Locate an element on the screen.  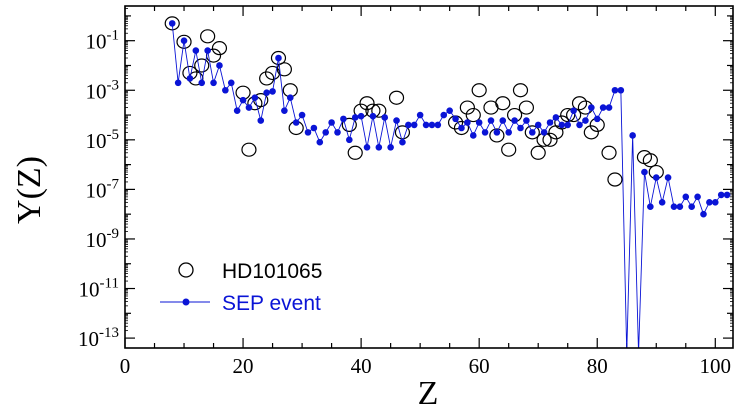
x-axis-title: Z is located at coordinates (428, 389).